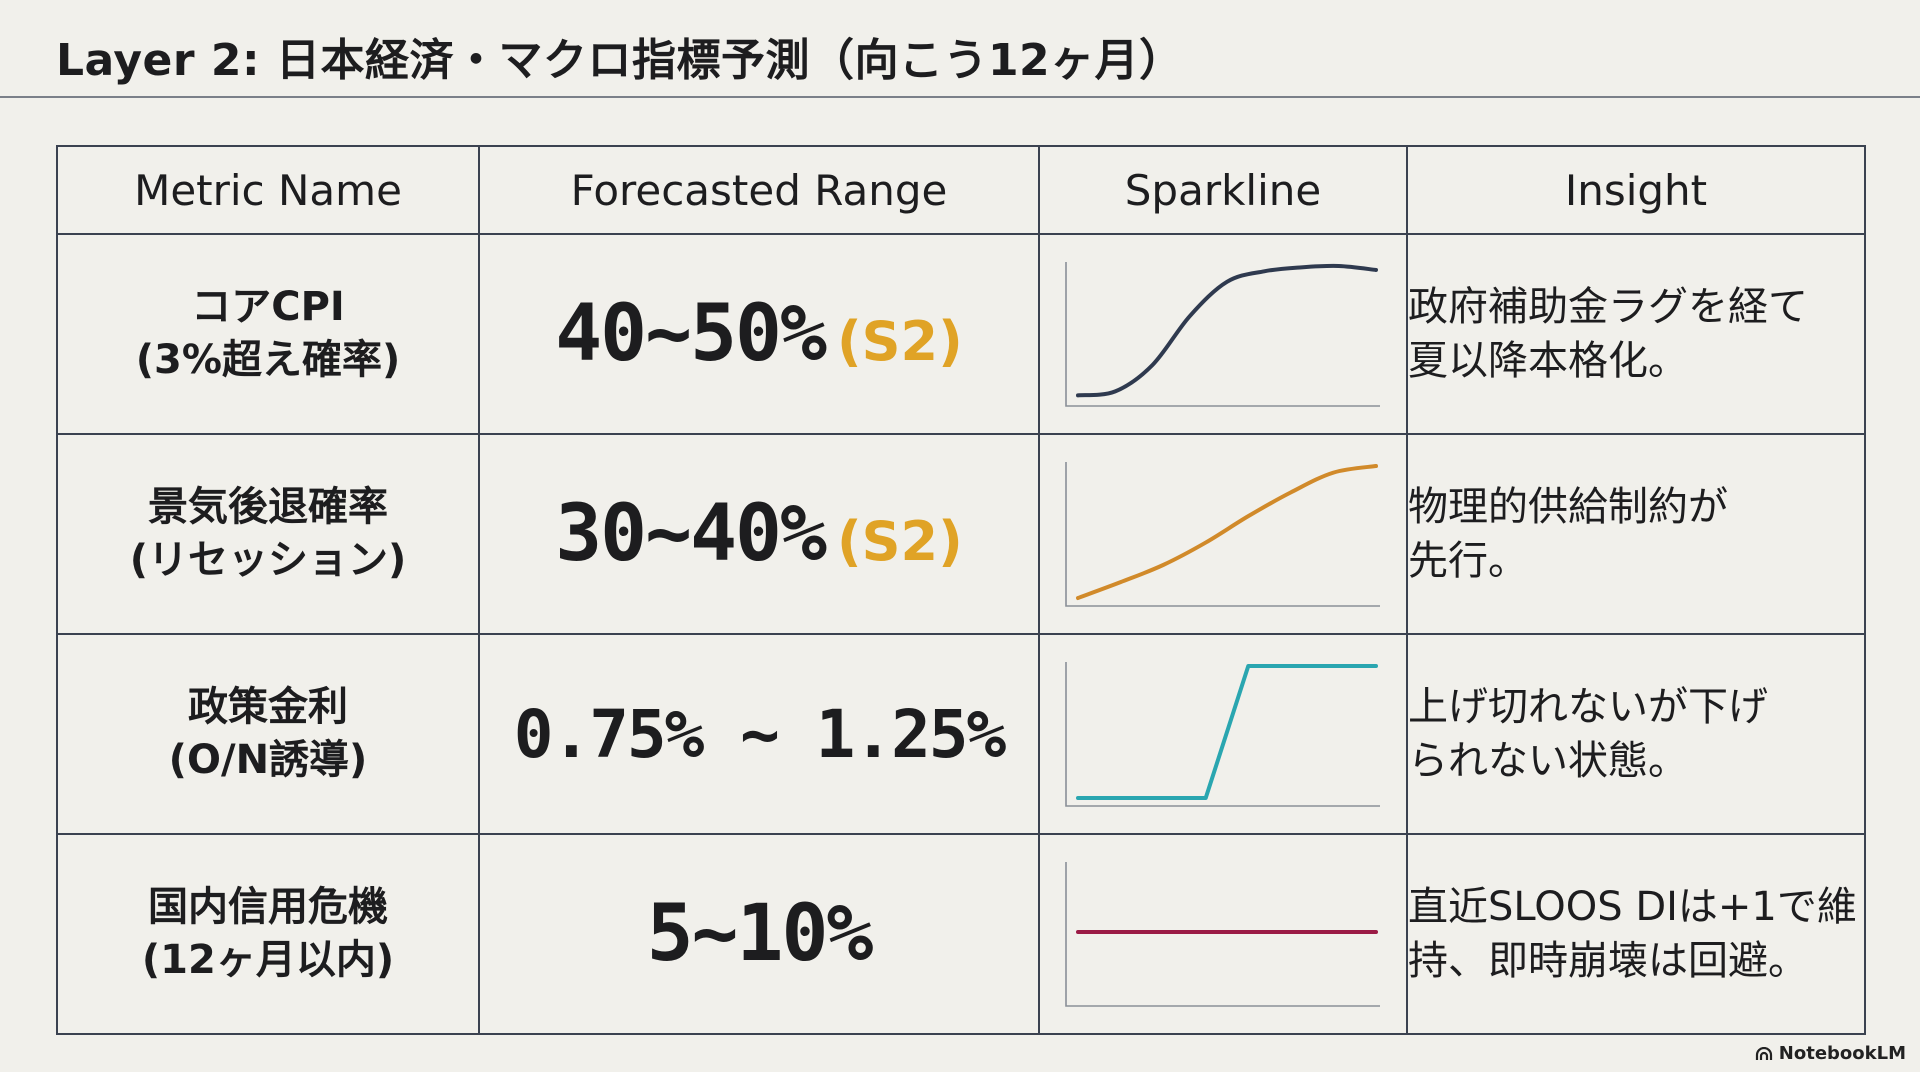 The height and width of the screenshot is (1072, 1920). What do you see at coordinates (268, 707) in the screenshot?
I see `metric-name: 政策金利` at bounding box center [268, 707].